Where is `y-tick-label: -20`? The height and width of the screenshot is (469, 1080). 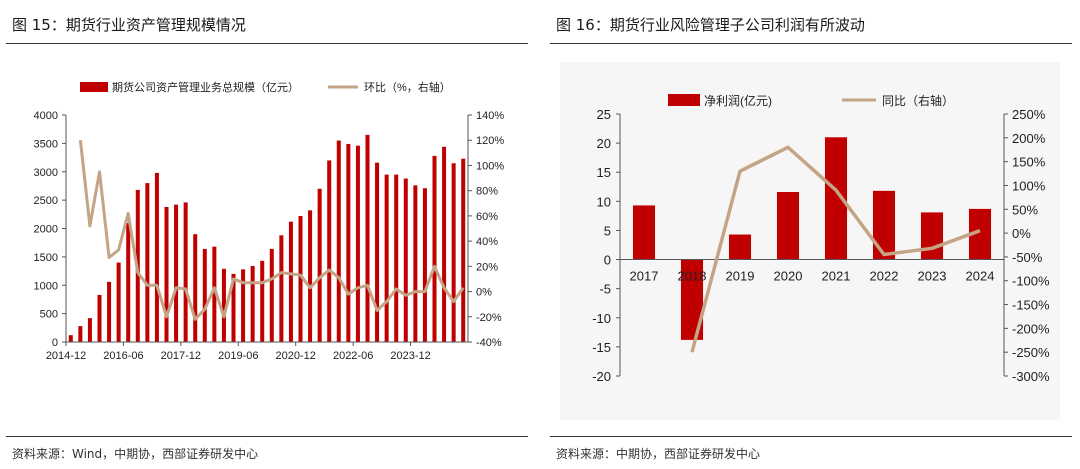
y-tick-label: -20 is located at coordinates (601, 376).